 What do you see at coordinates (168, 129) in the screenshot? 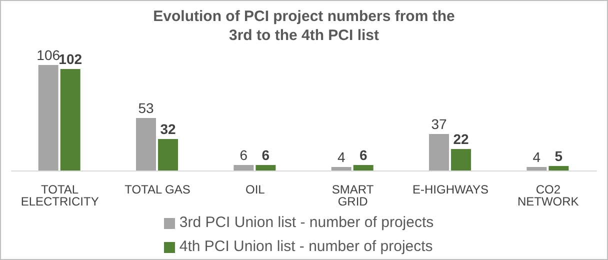
I see `data-label: 32` at bounding box center [168, 129].